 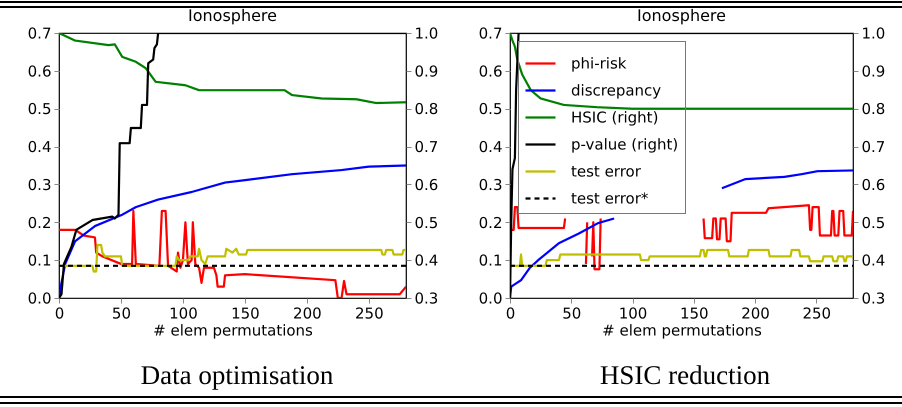 I want to click on legend-label: test error, so click(x=606, y=171).